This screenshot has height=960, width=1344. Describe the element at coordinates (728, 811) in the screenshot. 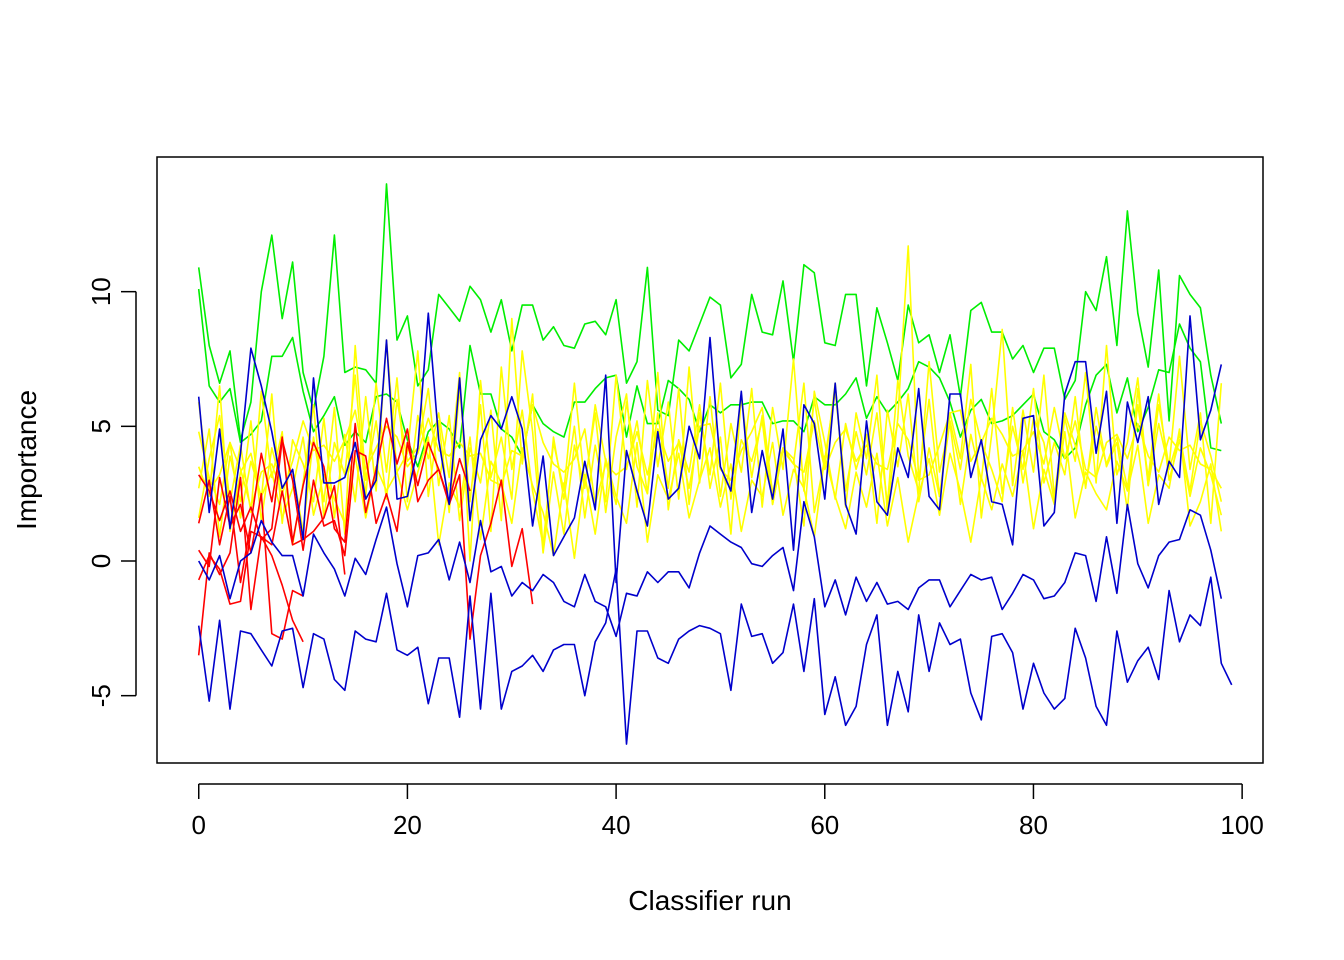

I see `x-axis: 0 20 40 60 80 100` at that location.